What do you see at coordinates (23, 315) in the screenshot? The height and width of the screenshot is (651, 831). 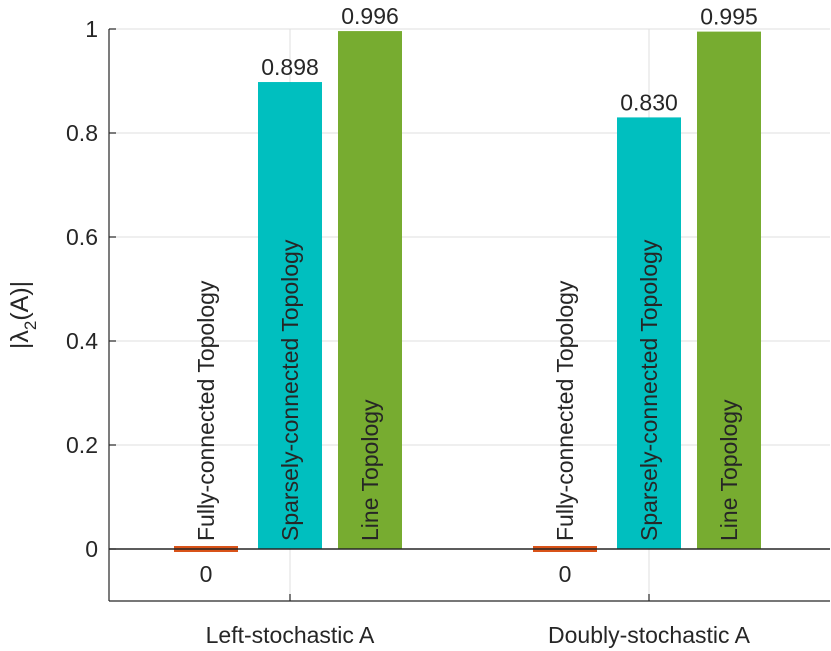 I see `y-axis-label: |λ2(A)|` at bounding box center [23, 315].